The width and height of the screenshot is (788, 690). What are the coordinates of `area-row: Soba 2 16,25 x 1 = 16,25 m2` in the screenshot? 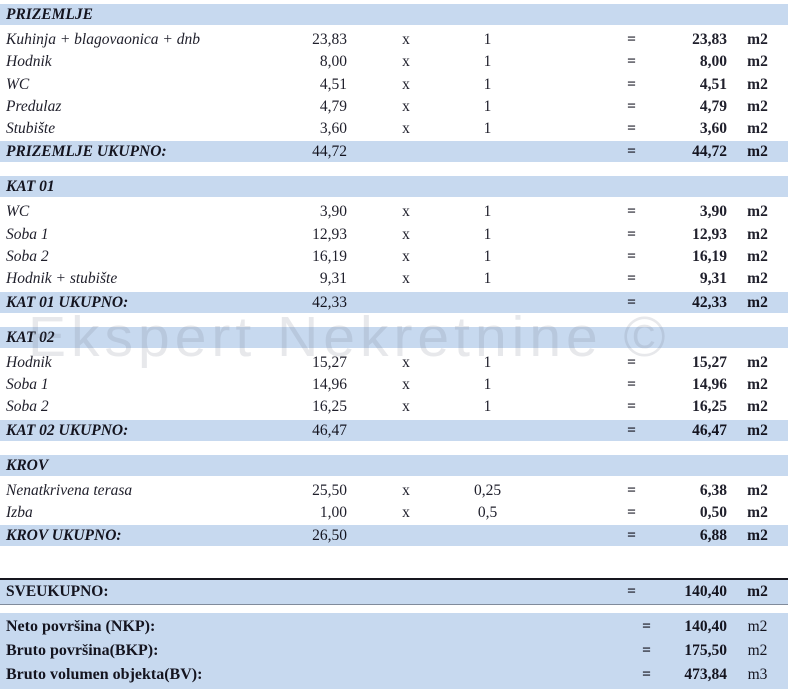 It's located at (394, 407).